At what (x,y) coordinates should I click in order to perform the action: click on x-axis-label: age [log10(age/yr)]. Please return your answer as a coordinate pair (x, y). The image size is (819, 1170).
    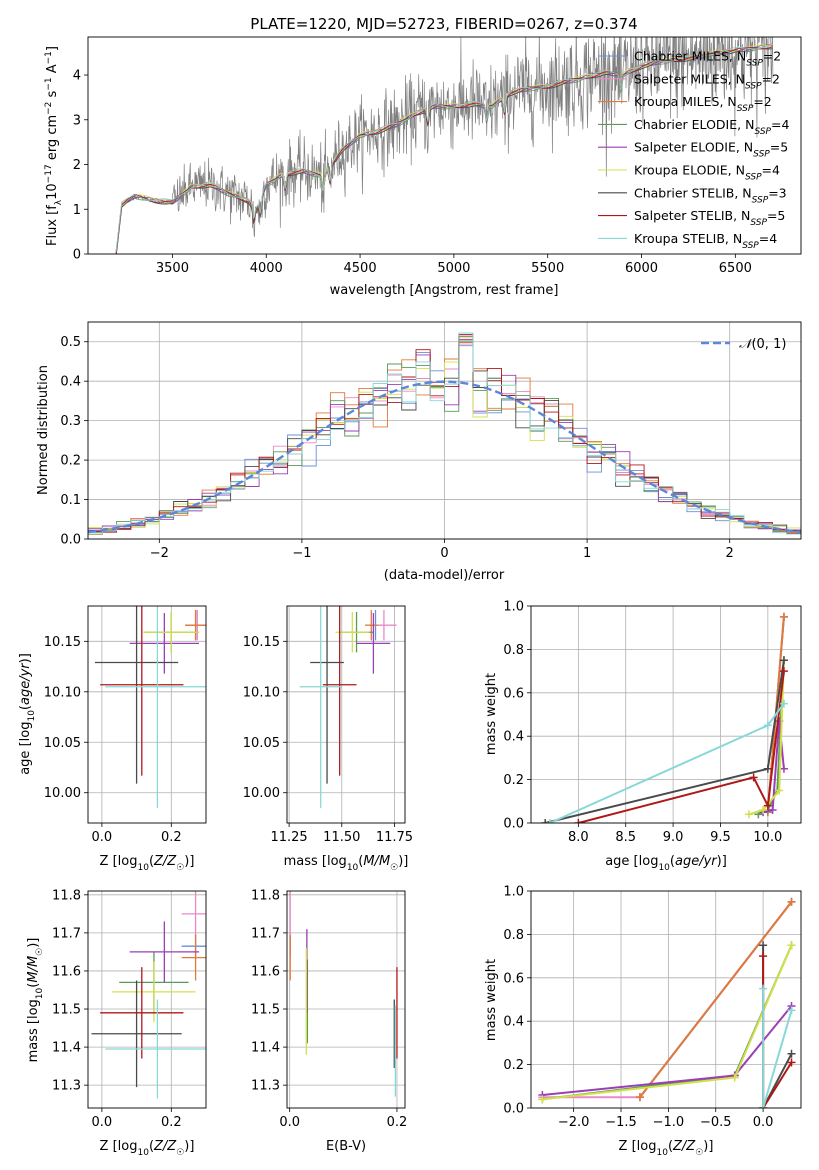
    Looking at the image, I should click on (666, 863).